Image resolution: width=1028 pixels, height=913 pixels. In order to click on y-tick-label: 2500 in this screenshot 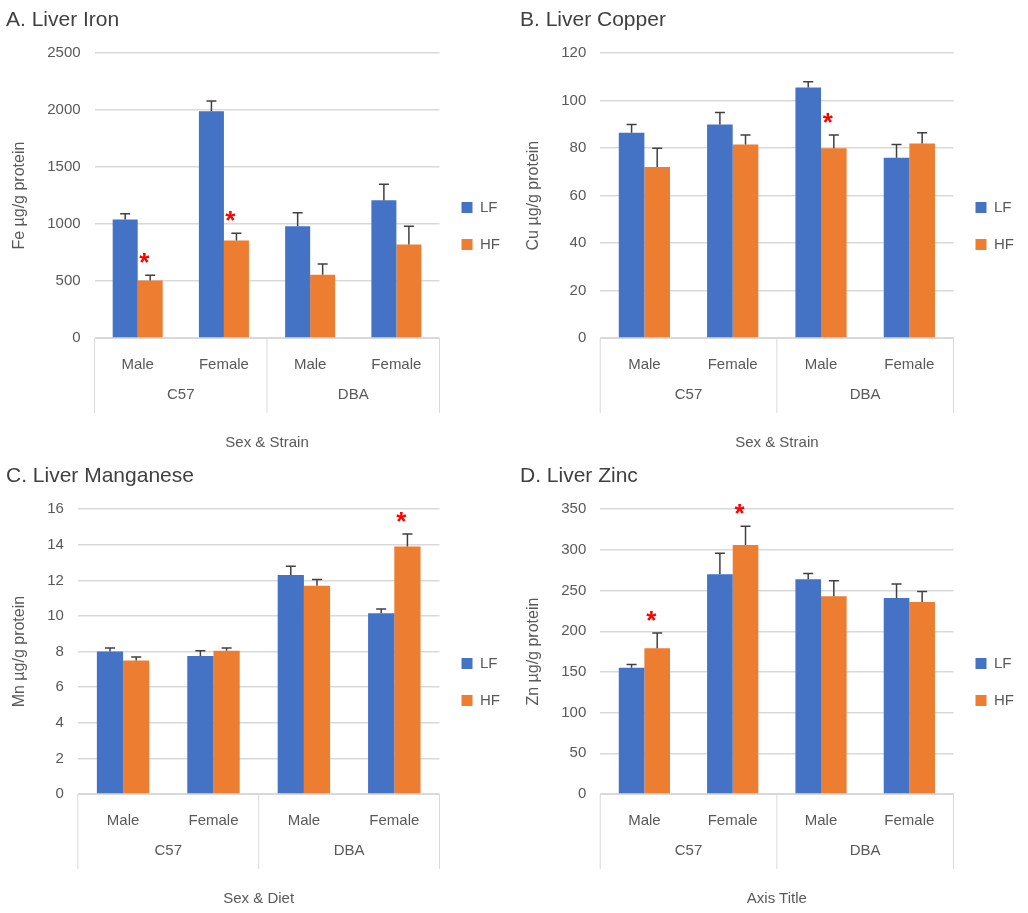, I will do `click(64, 52)`.